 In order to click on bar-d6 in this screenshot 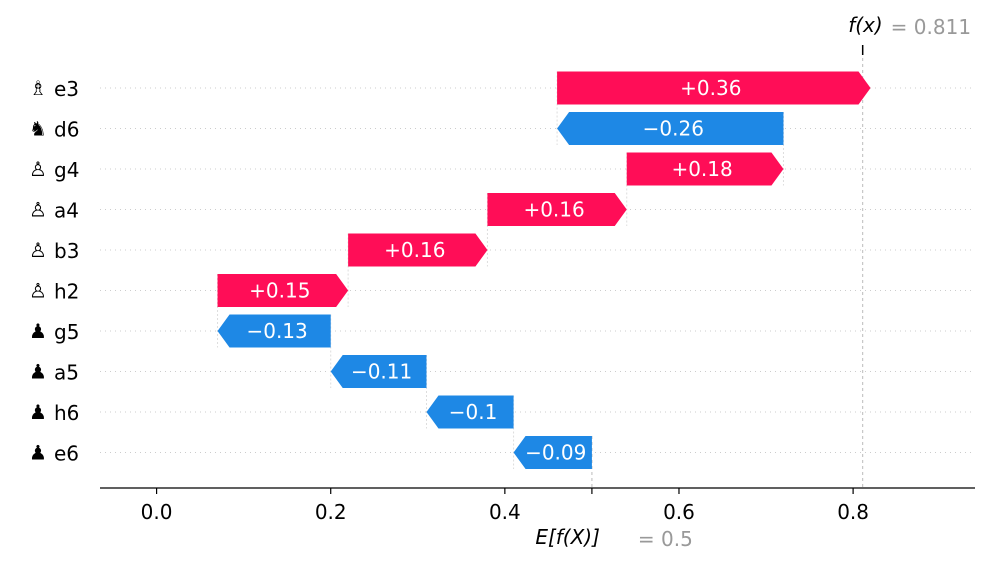, I will do `click(670, 128)`.